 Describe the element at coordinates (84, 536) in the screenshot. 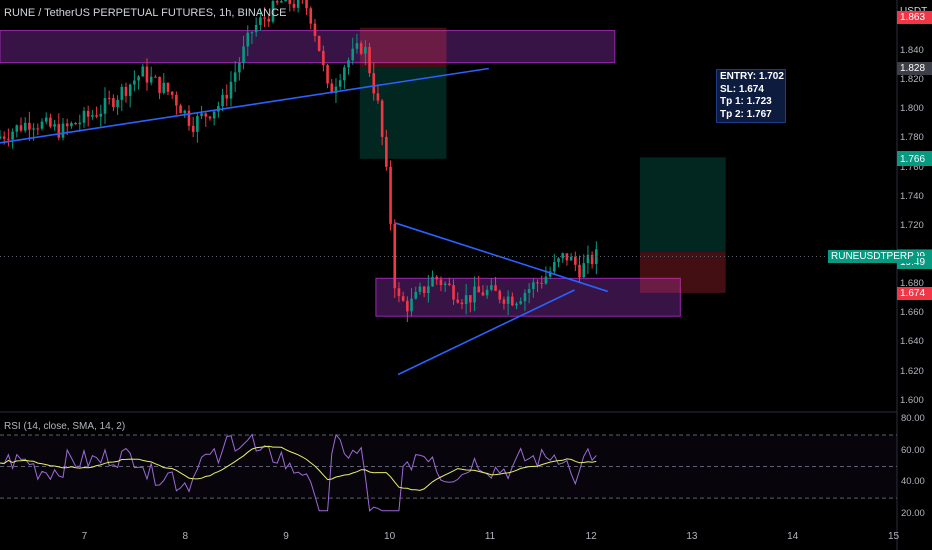

I see `date-axis-label: 7` at that location.